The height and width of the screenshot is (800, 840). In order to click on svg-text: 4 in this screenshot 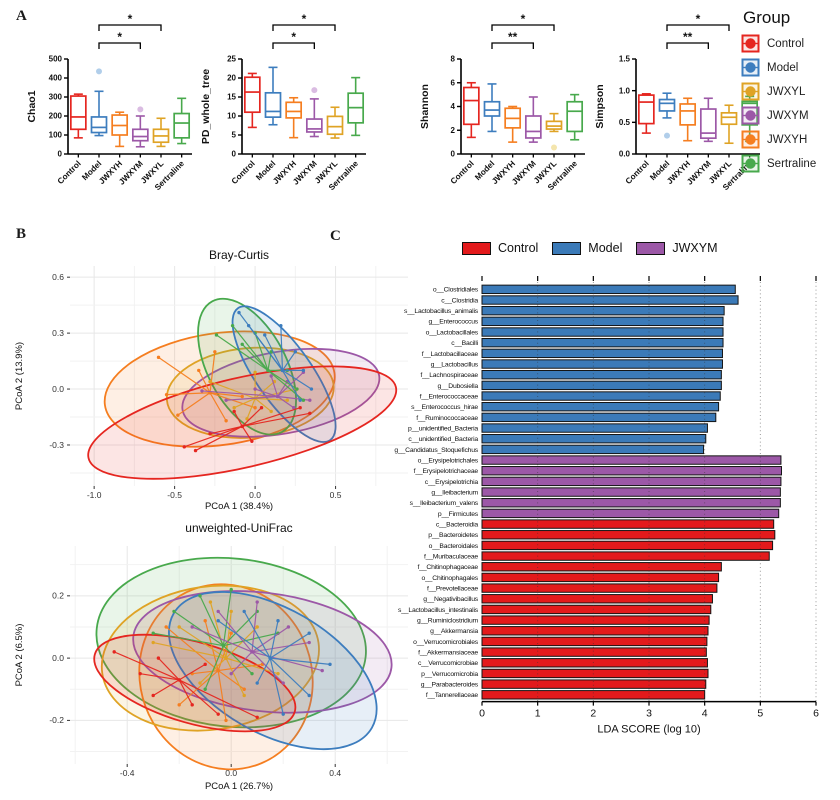, I will do `click(453, 106)`.